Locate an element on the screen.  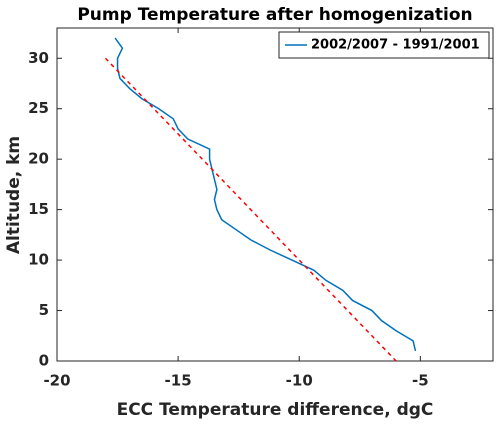
x-axis-label: ECC Temperature difference, dgC is located at coordinates (275, 410).